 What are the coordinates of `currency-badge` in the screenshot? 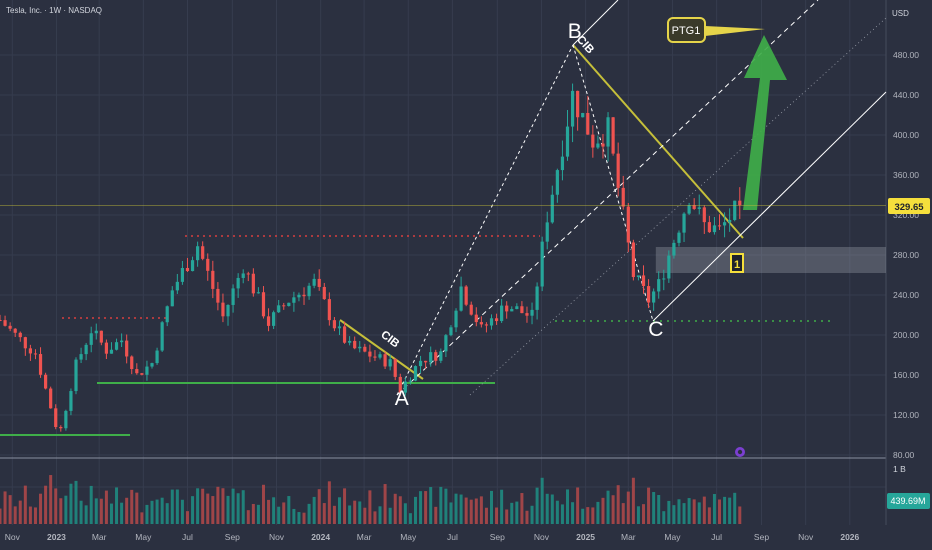 It's located at (909, 13).